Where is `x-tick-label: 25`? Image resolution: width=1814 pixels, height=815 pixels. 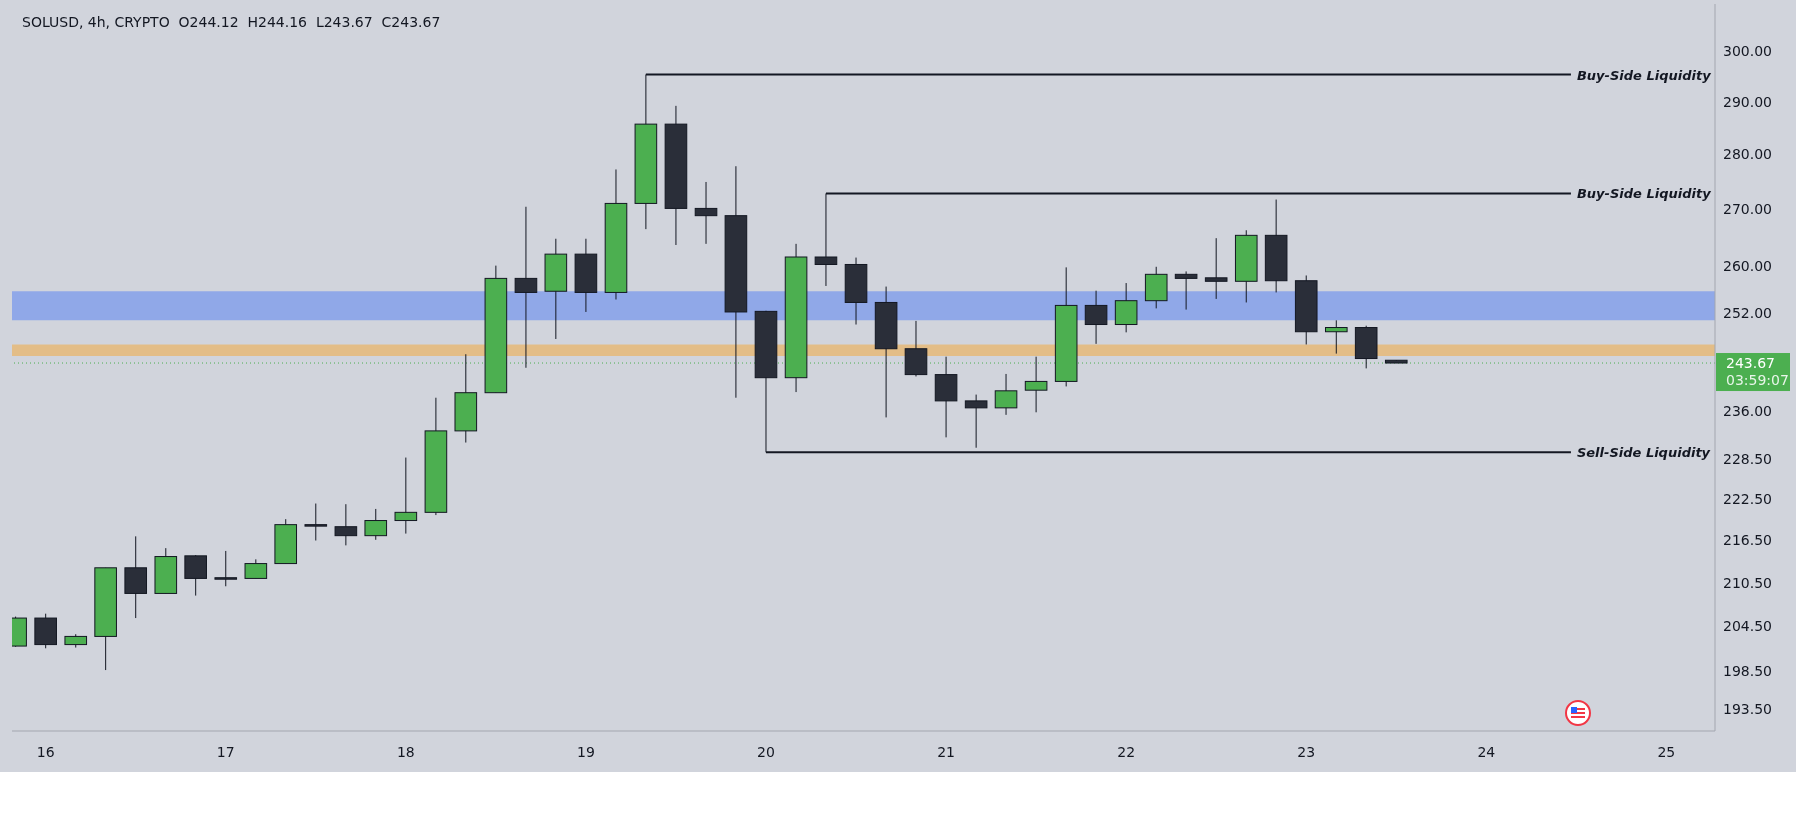
x-tick-label: 25 is located at coordinates (1666, 751).